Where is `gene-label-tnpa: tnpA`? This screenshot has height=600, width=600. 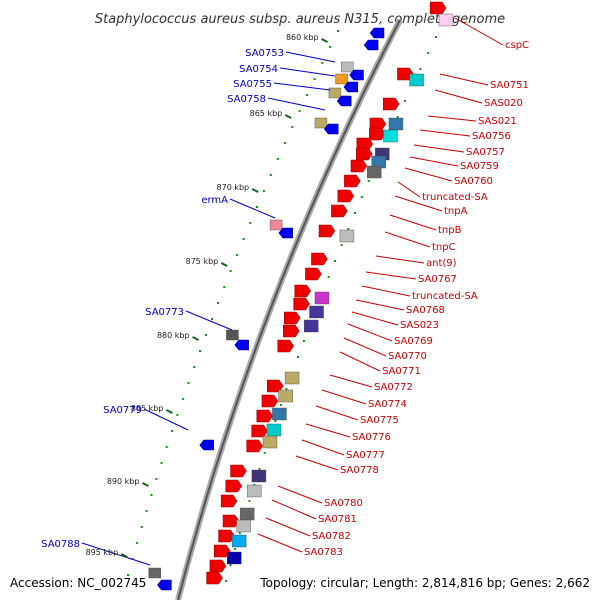
gene-label-tnpa: tnpA is located at coordinates (456, 211).